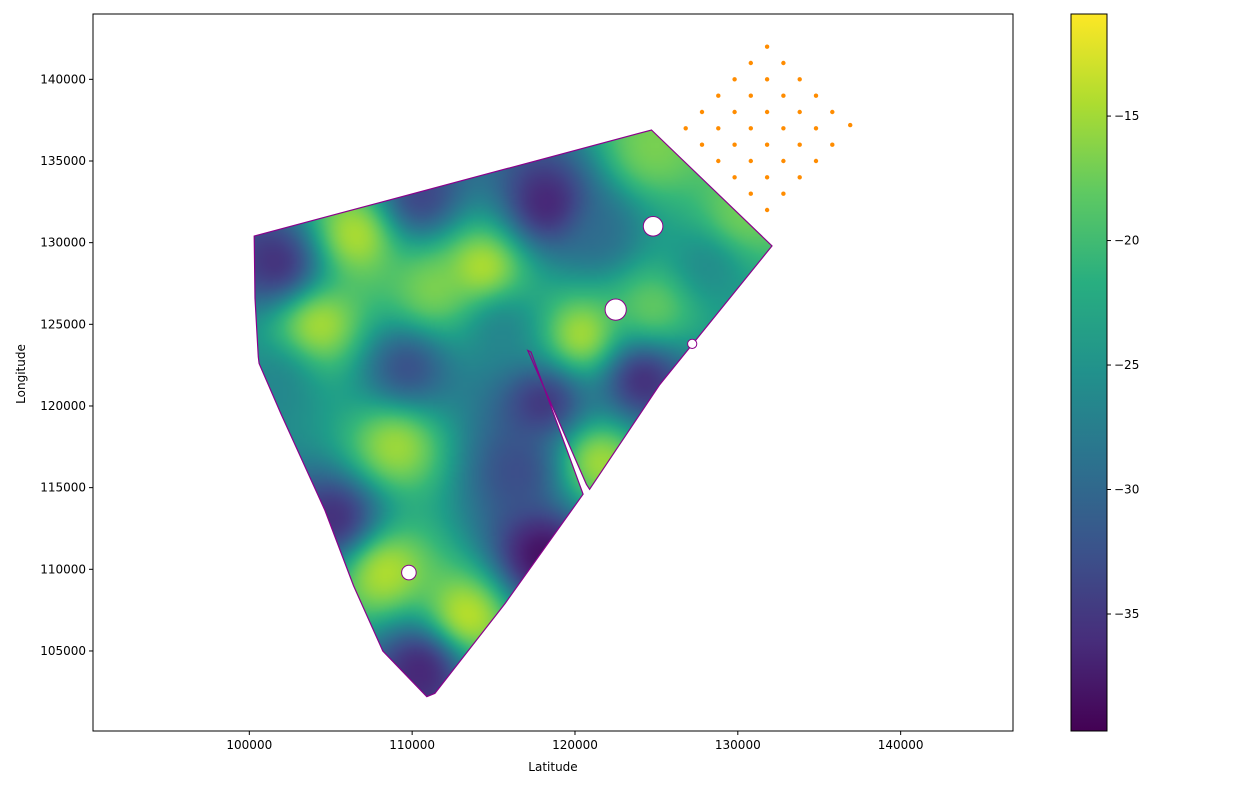 This screenshot has height=787, width=1257. I want to click on x-tick-label: 100000, so click(249, 745).